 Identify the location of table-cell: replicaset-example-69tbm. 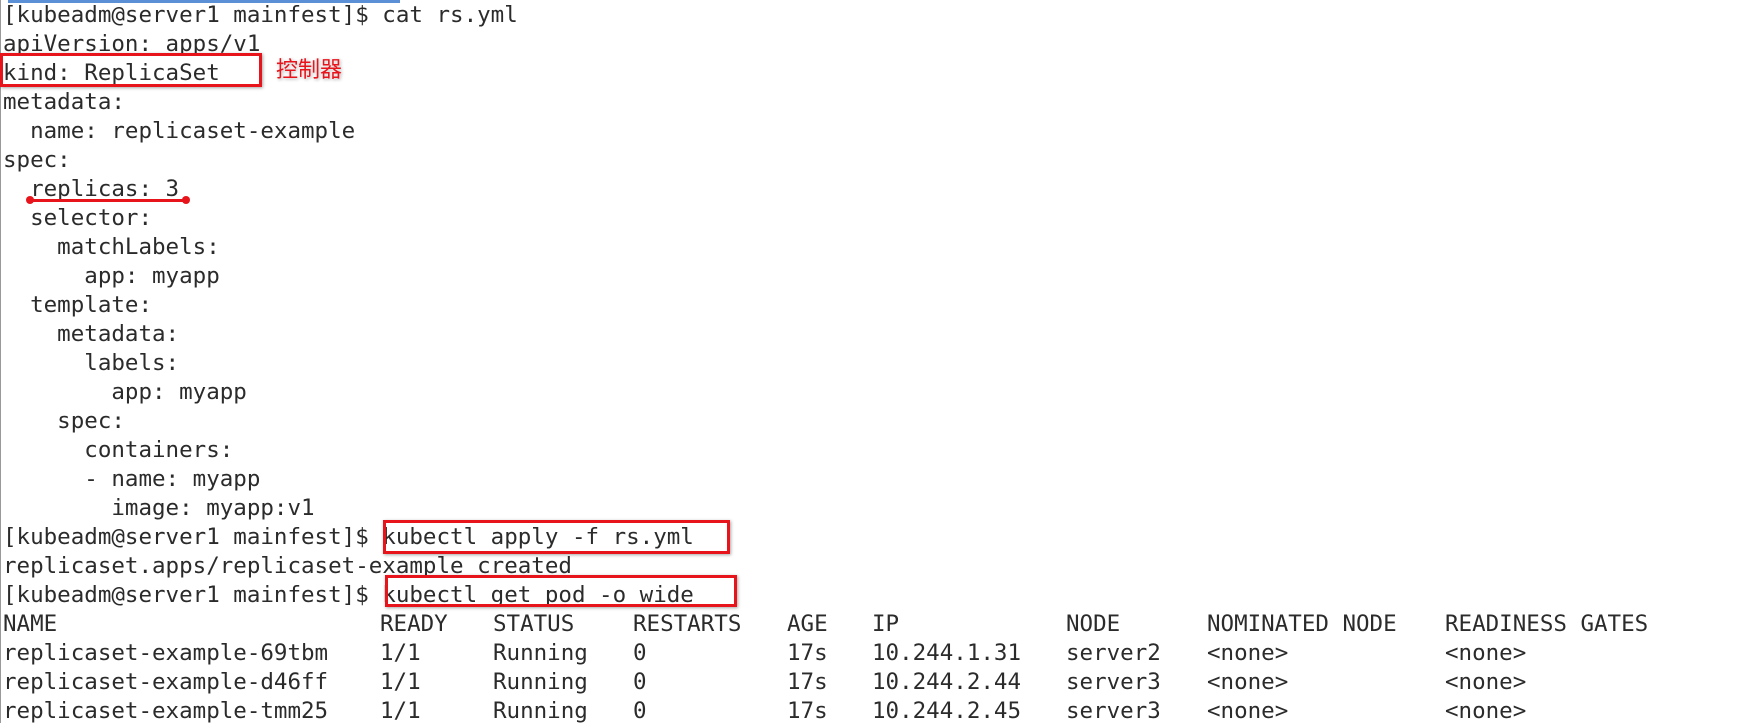
(166, 653).